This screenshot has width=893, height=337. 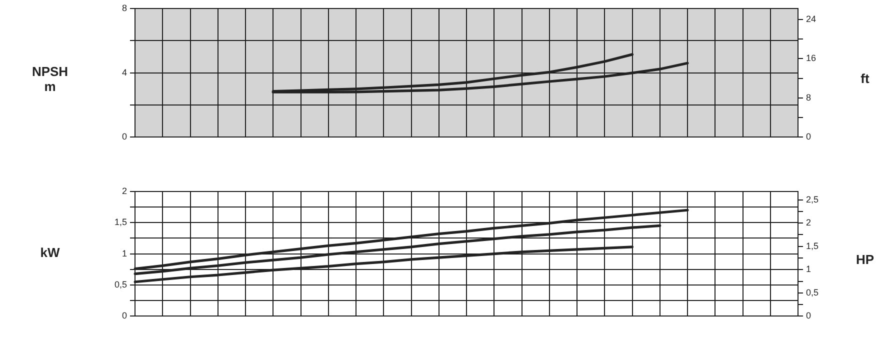 I want to click on y-tick-label: 4, so click(x=124, y=72).